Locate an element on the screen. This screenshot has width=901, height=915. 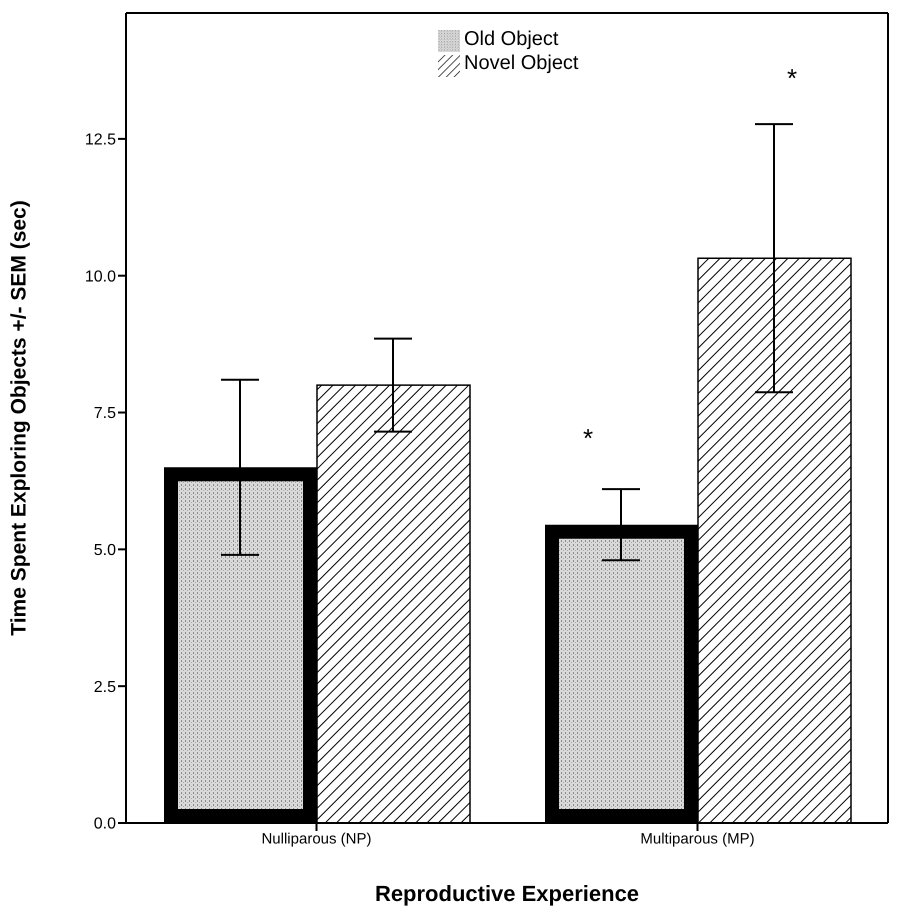
y-tick-label: 12.5 is located at coordinates (100, 140).